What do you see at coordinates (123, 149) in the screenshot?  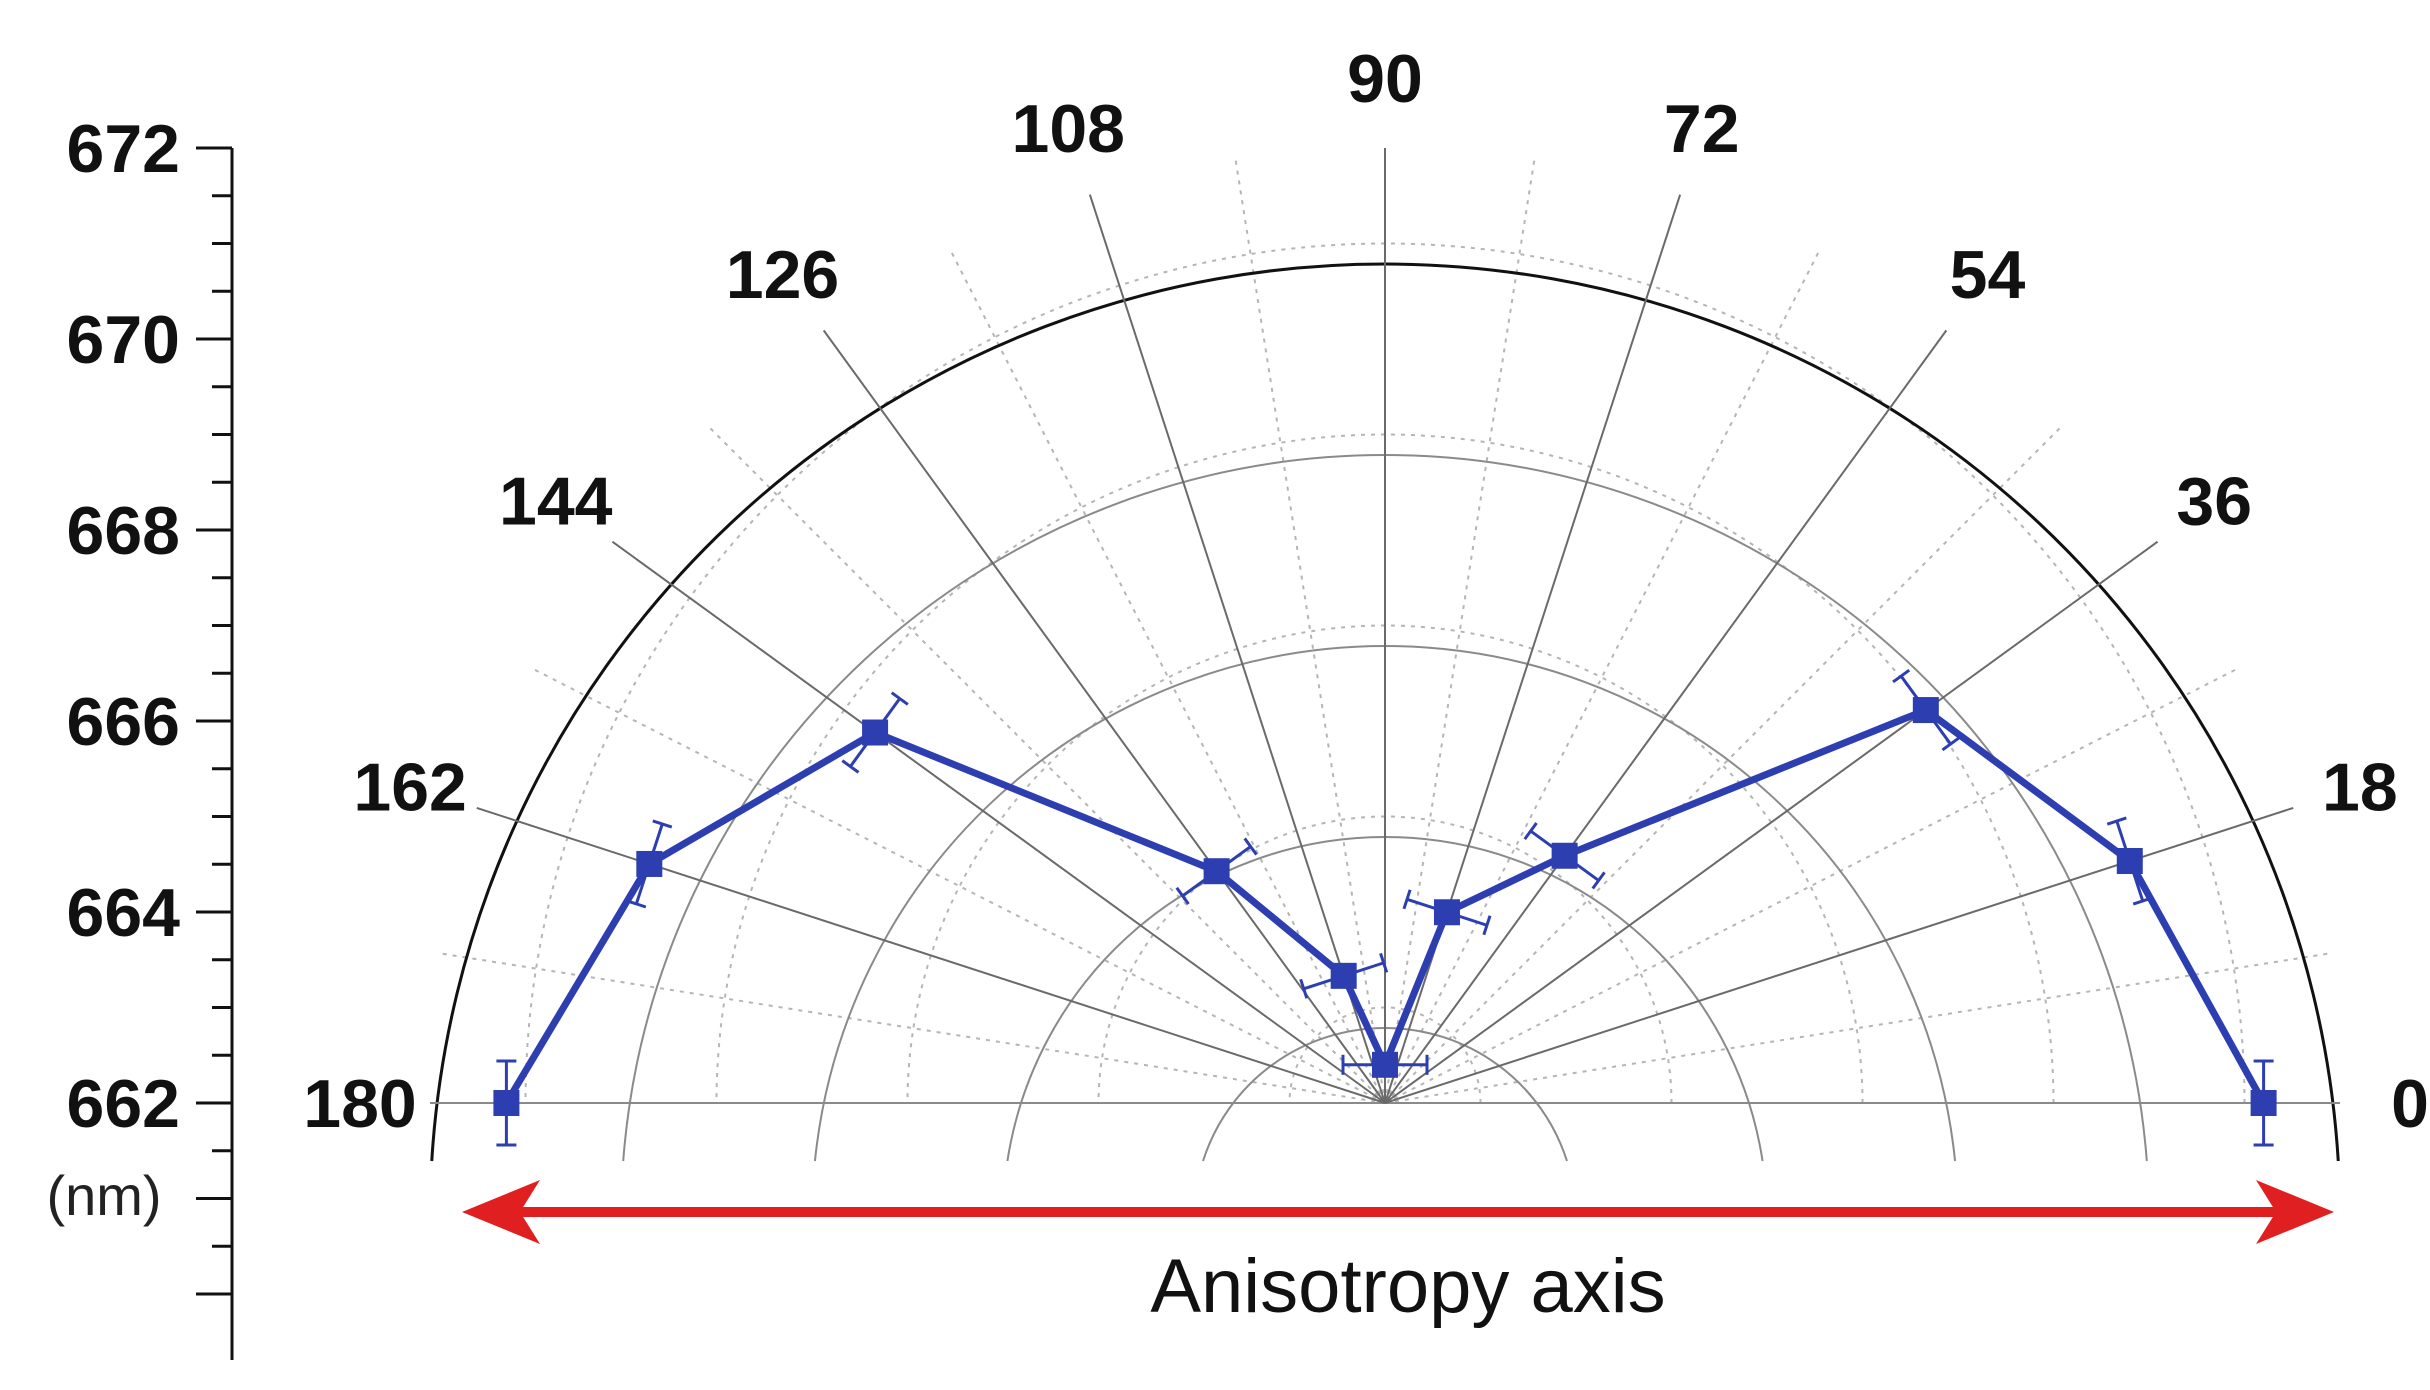 I see `radial-tick-label: 672` at bounding box center [123, 149].